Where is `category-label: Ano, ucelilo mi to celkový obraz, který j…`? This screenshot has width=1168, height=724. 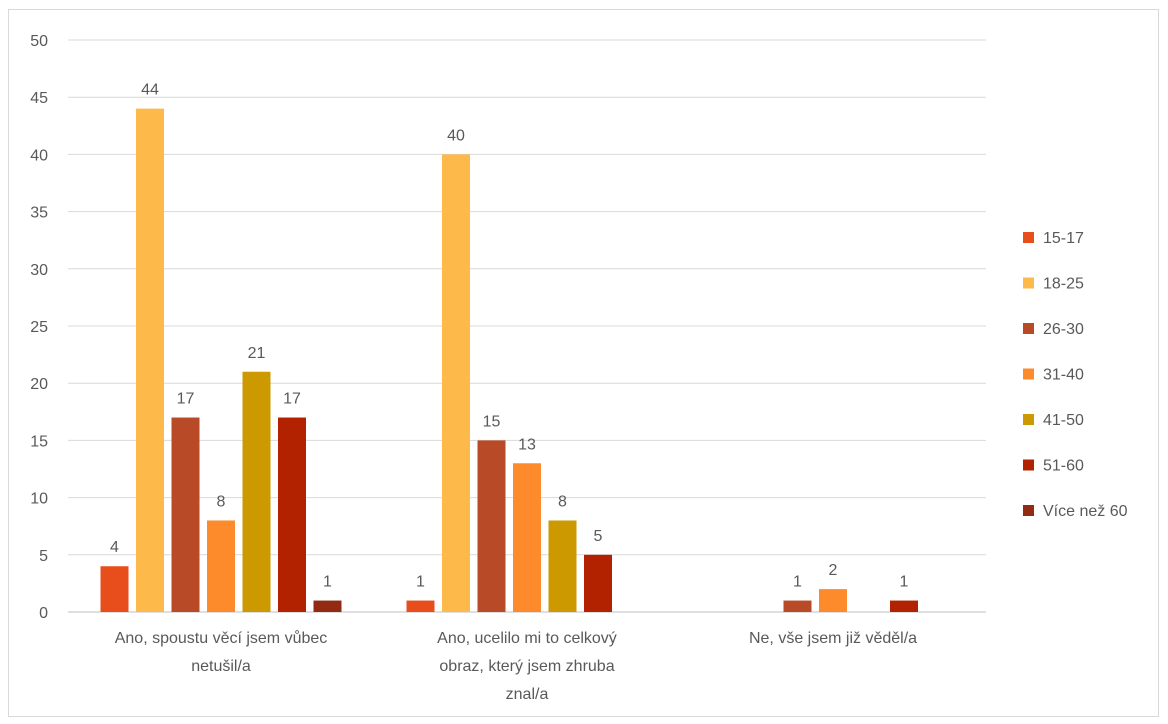
category-label: Ano, ucelilo mi to celkový obraz, který j… is located at coordinates (527, 666).